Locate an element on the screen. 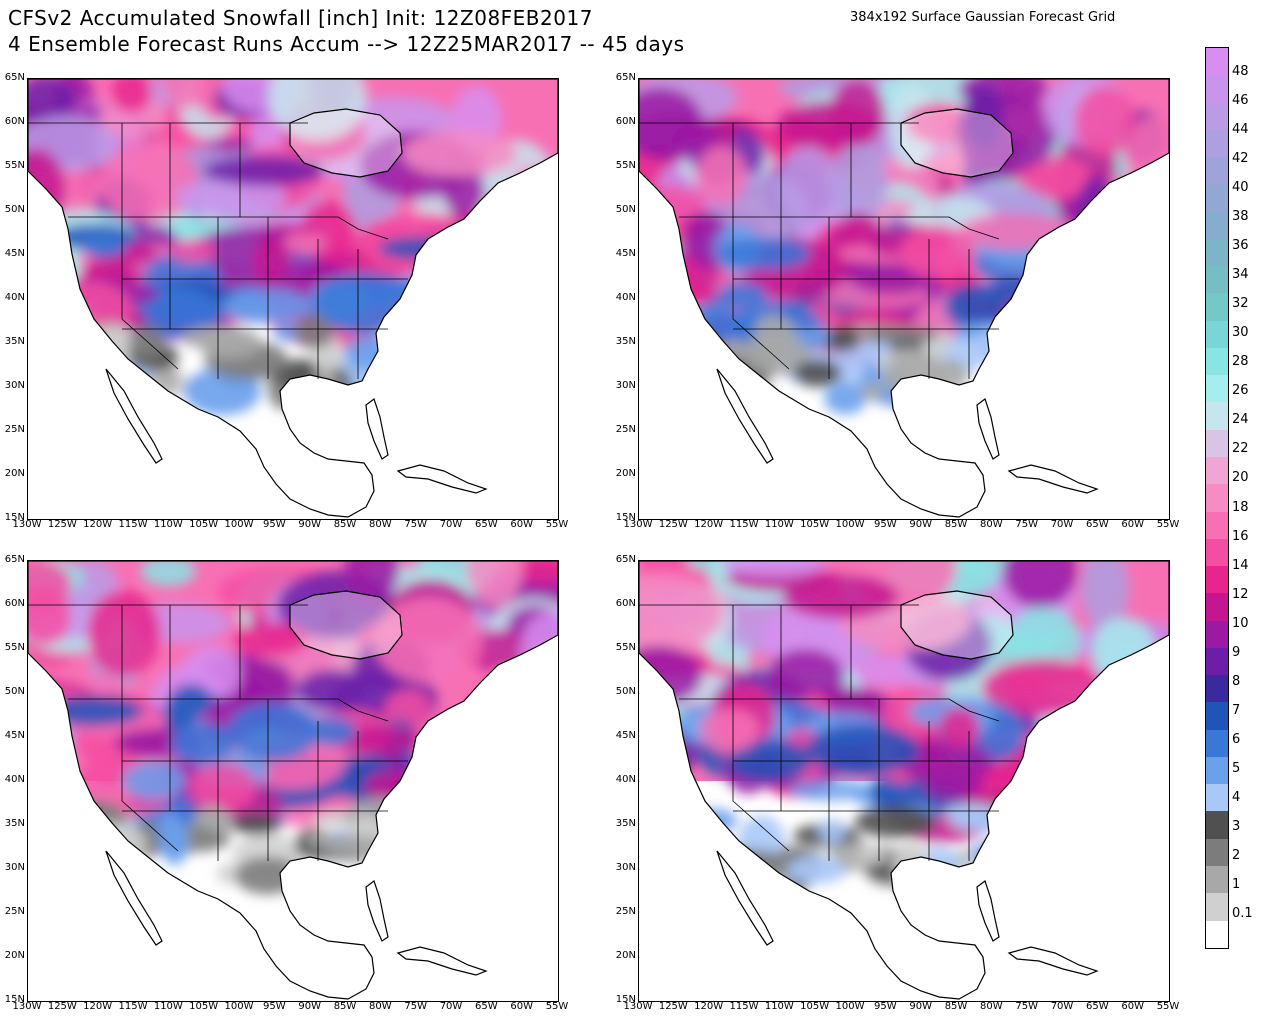 This screenshot has width=1280, height=1024. baja-coast is located at coordinates (134, 416).